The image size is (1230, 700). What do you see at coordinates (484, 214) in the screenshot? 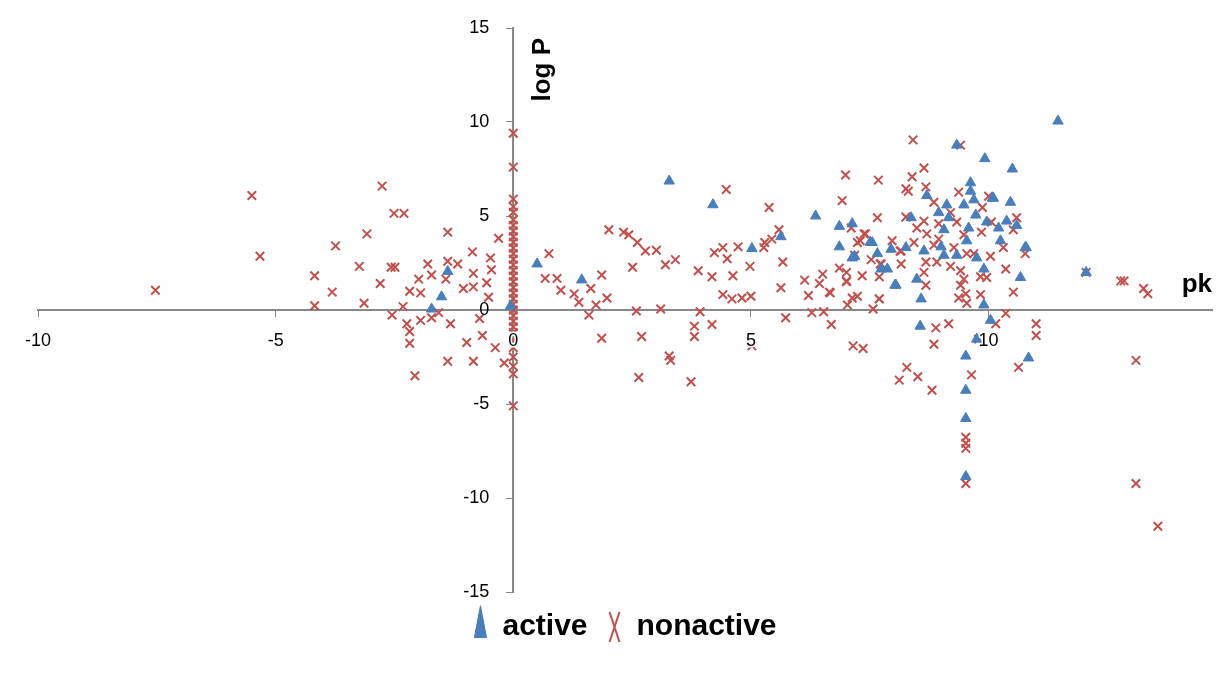
I see `y-tick-label: 5` at bounding box center [484, 214].